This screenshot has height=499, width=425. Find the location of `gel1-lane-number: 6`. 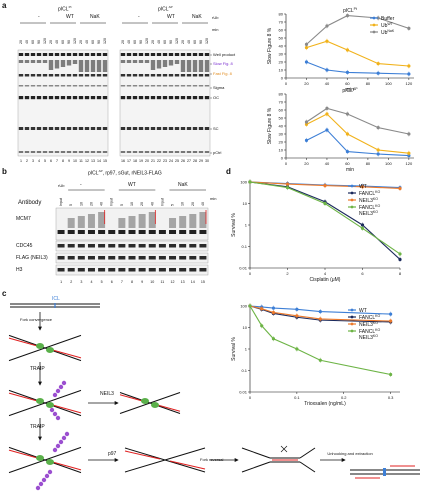

gel1-lane-number: 6 is located at coordinates (51, 161).